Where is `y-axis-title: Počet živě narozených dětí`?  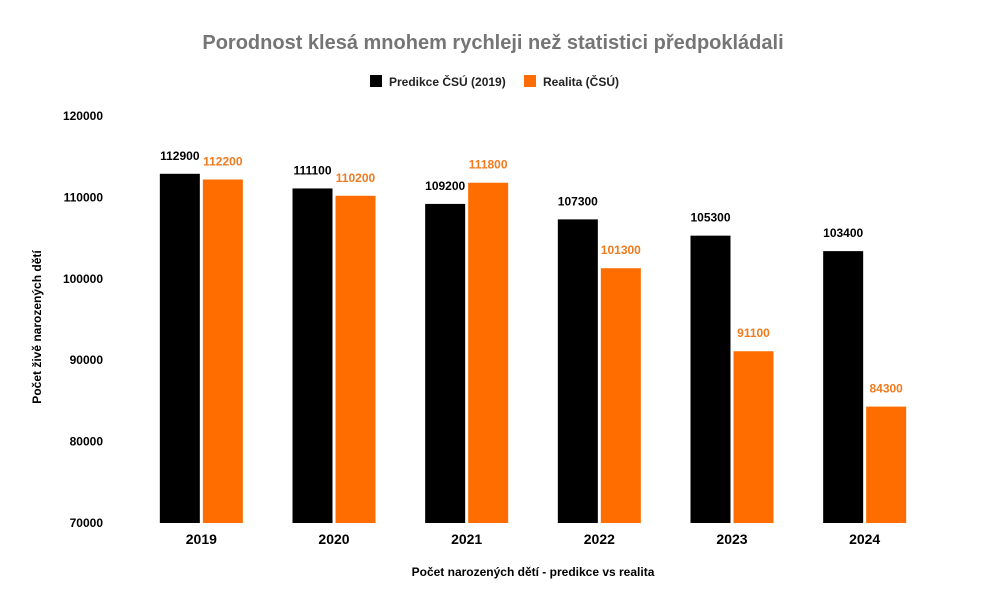 y-axis-title: Počet živě narozených dětí is located at coordinates (37, 327).